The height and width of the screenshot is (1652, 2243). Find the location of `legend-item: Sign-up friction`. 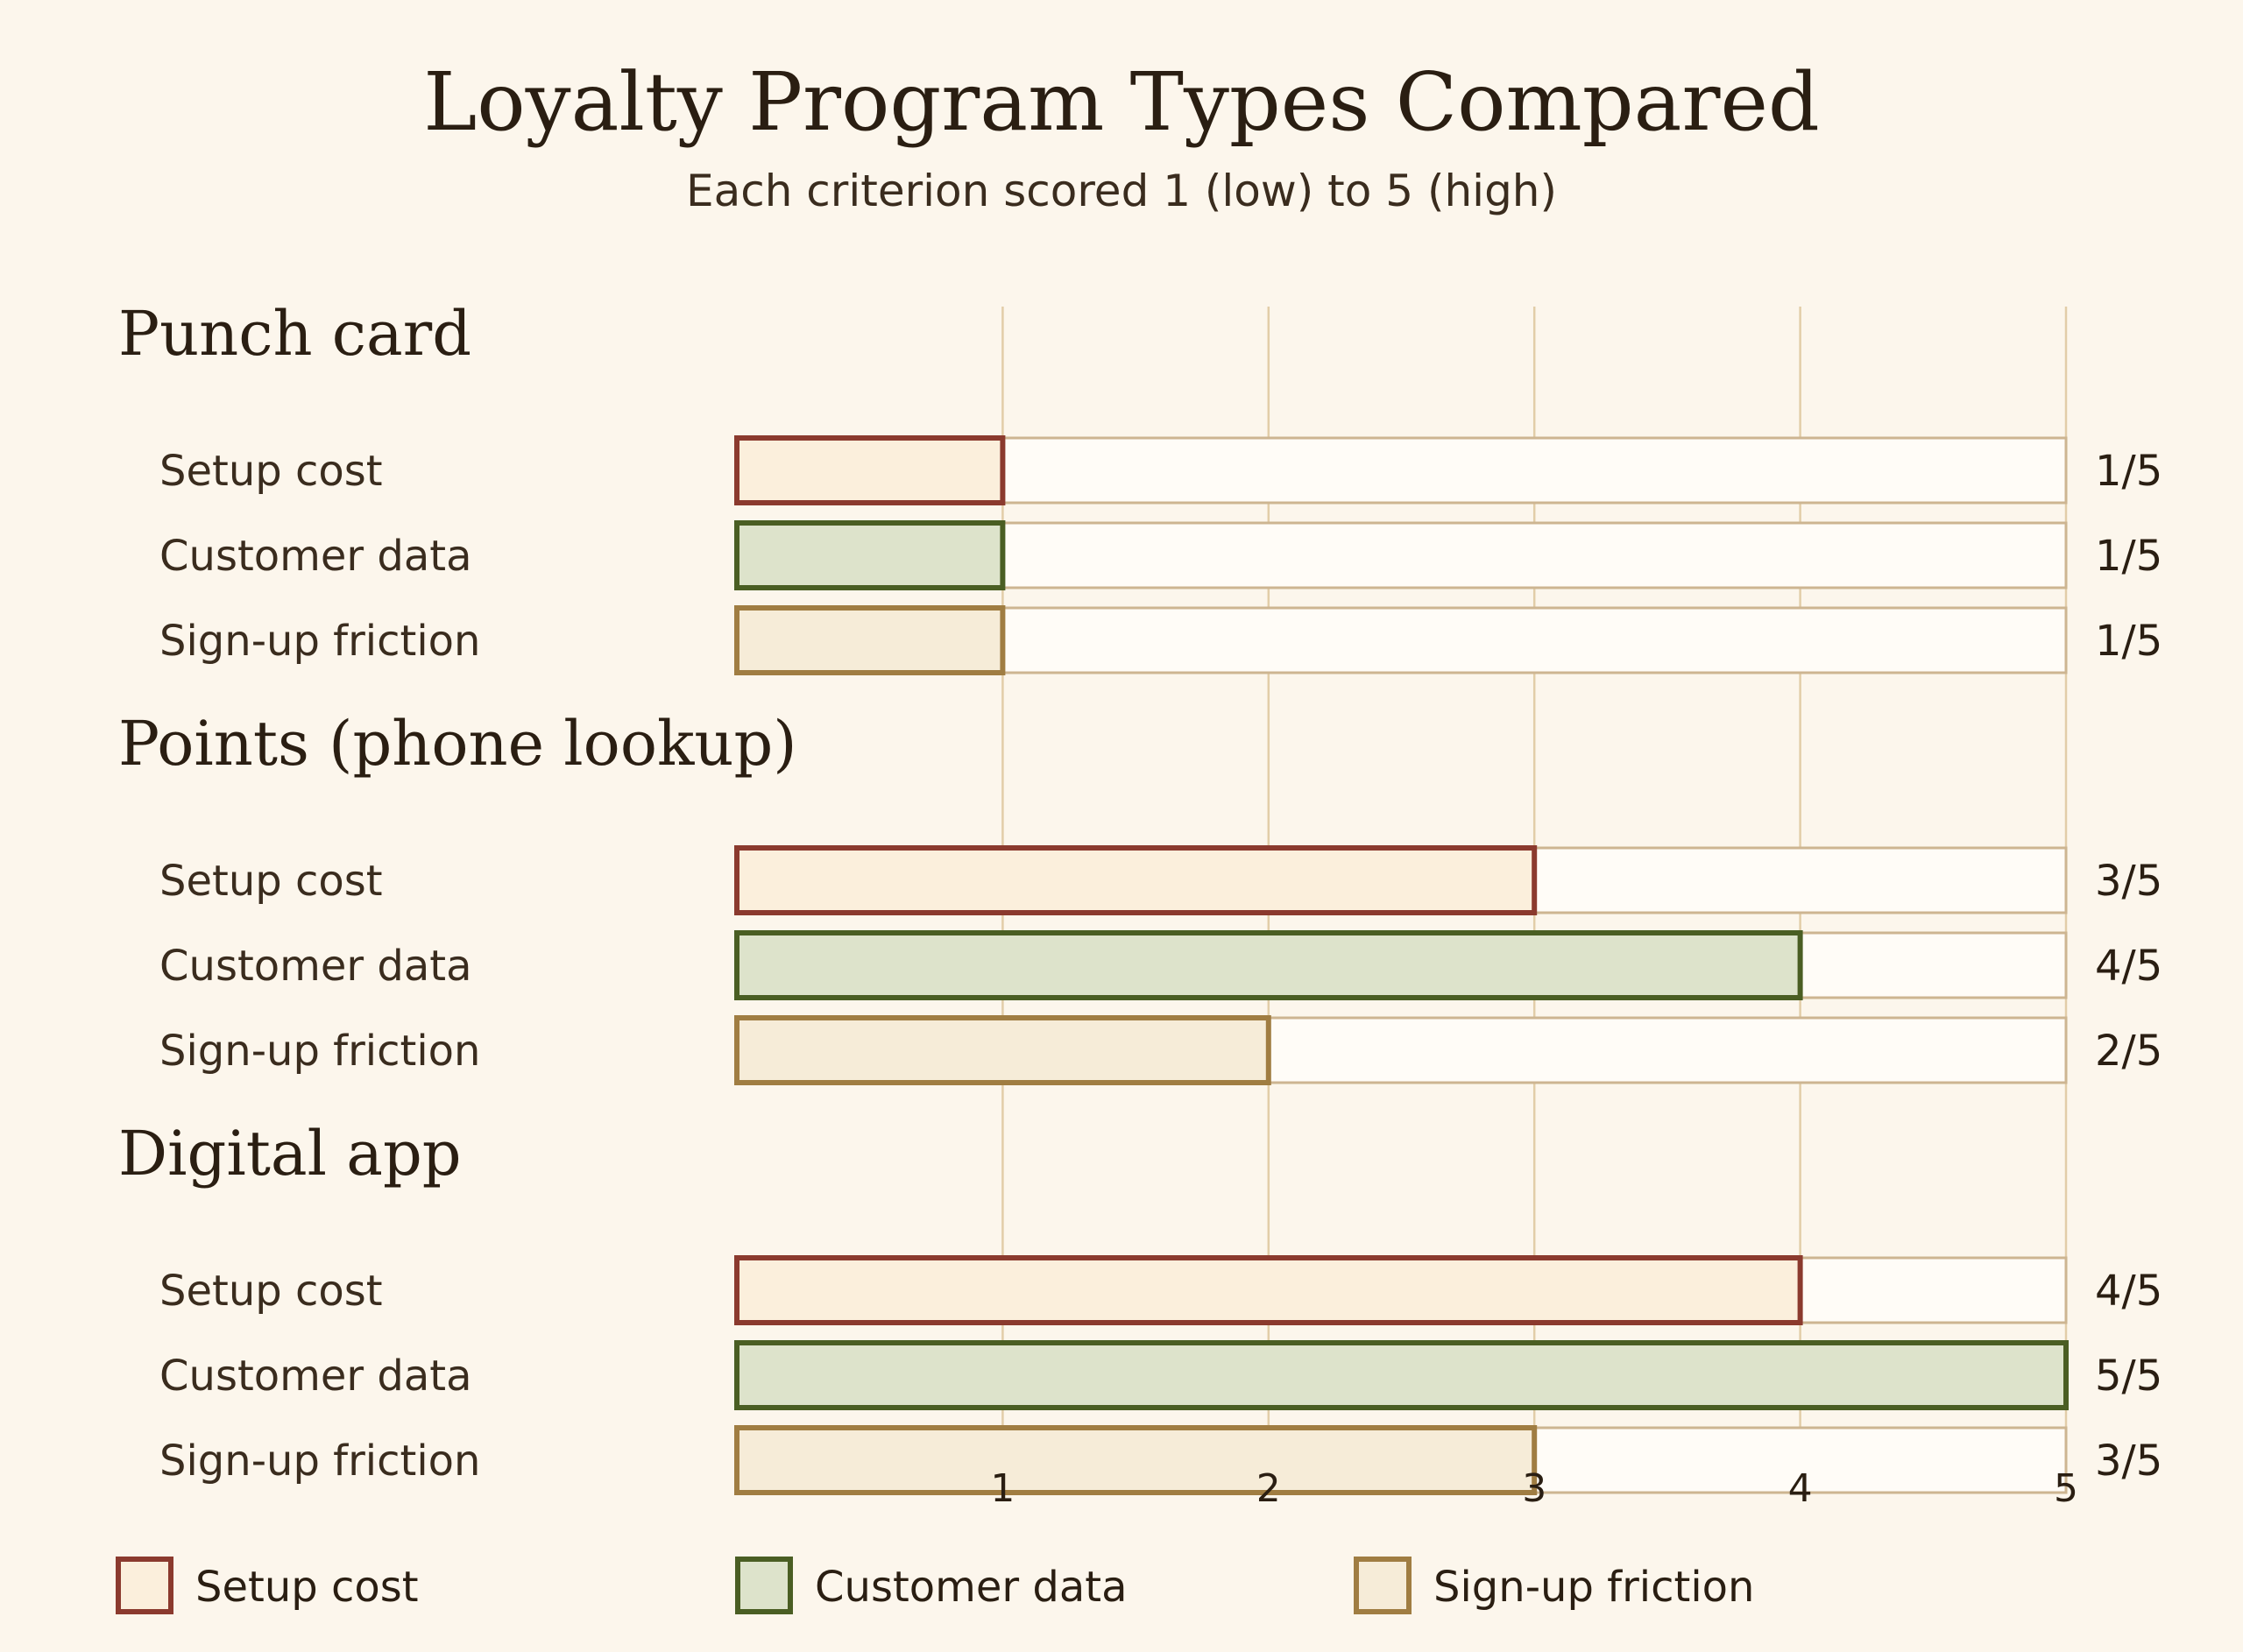

legend-item: Sign-up friction is located at coordinates (1554, 1585).